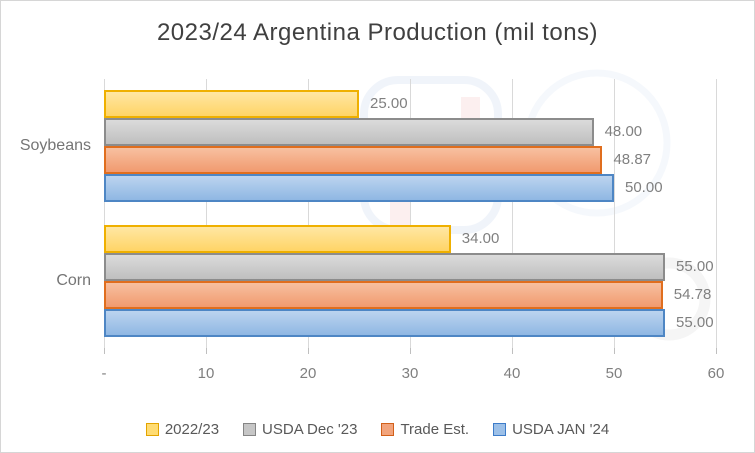 Image resolution: width=755 pixels, height=453 pixels. I want to click on category-label: Soybeans, so click(55, 146).